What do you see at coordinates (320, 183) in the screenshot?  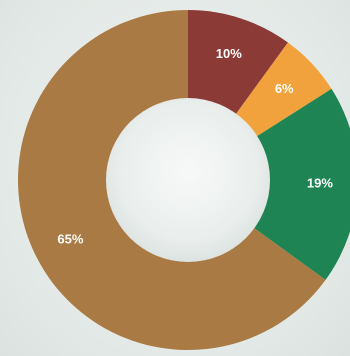 I see `slice-label-19: 19%` at bounding box center [320, 183].